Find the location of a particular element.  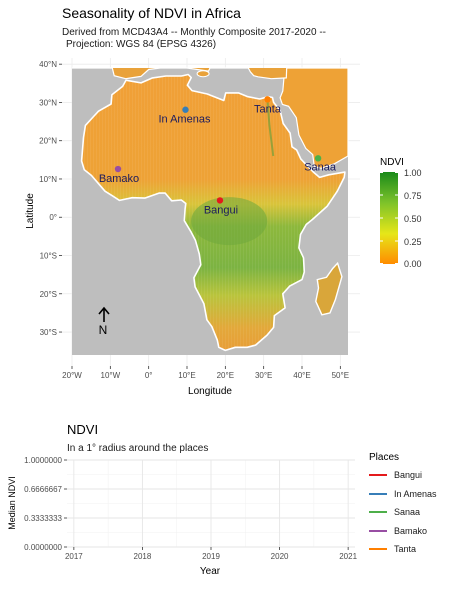

colorbar-label: 1.00 is located at coordinates (413, 173).